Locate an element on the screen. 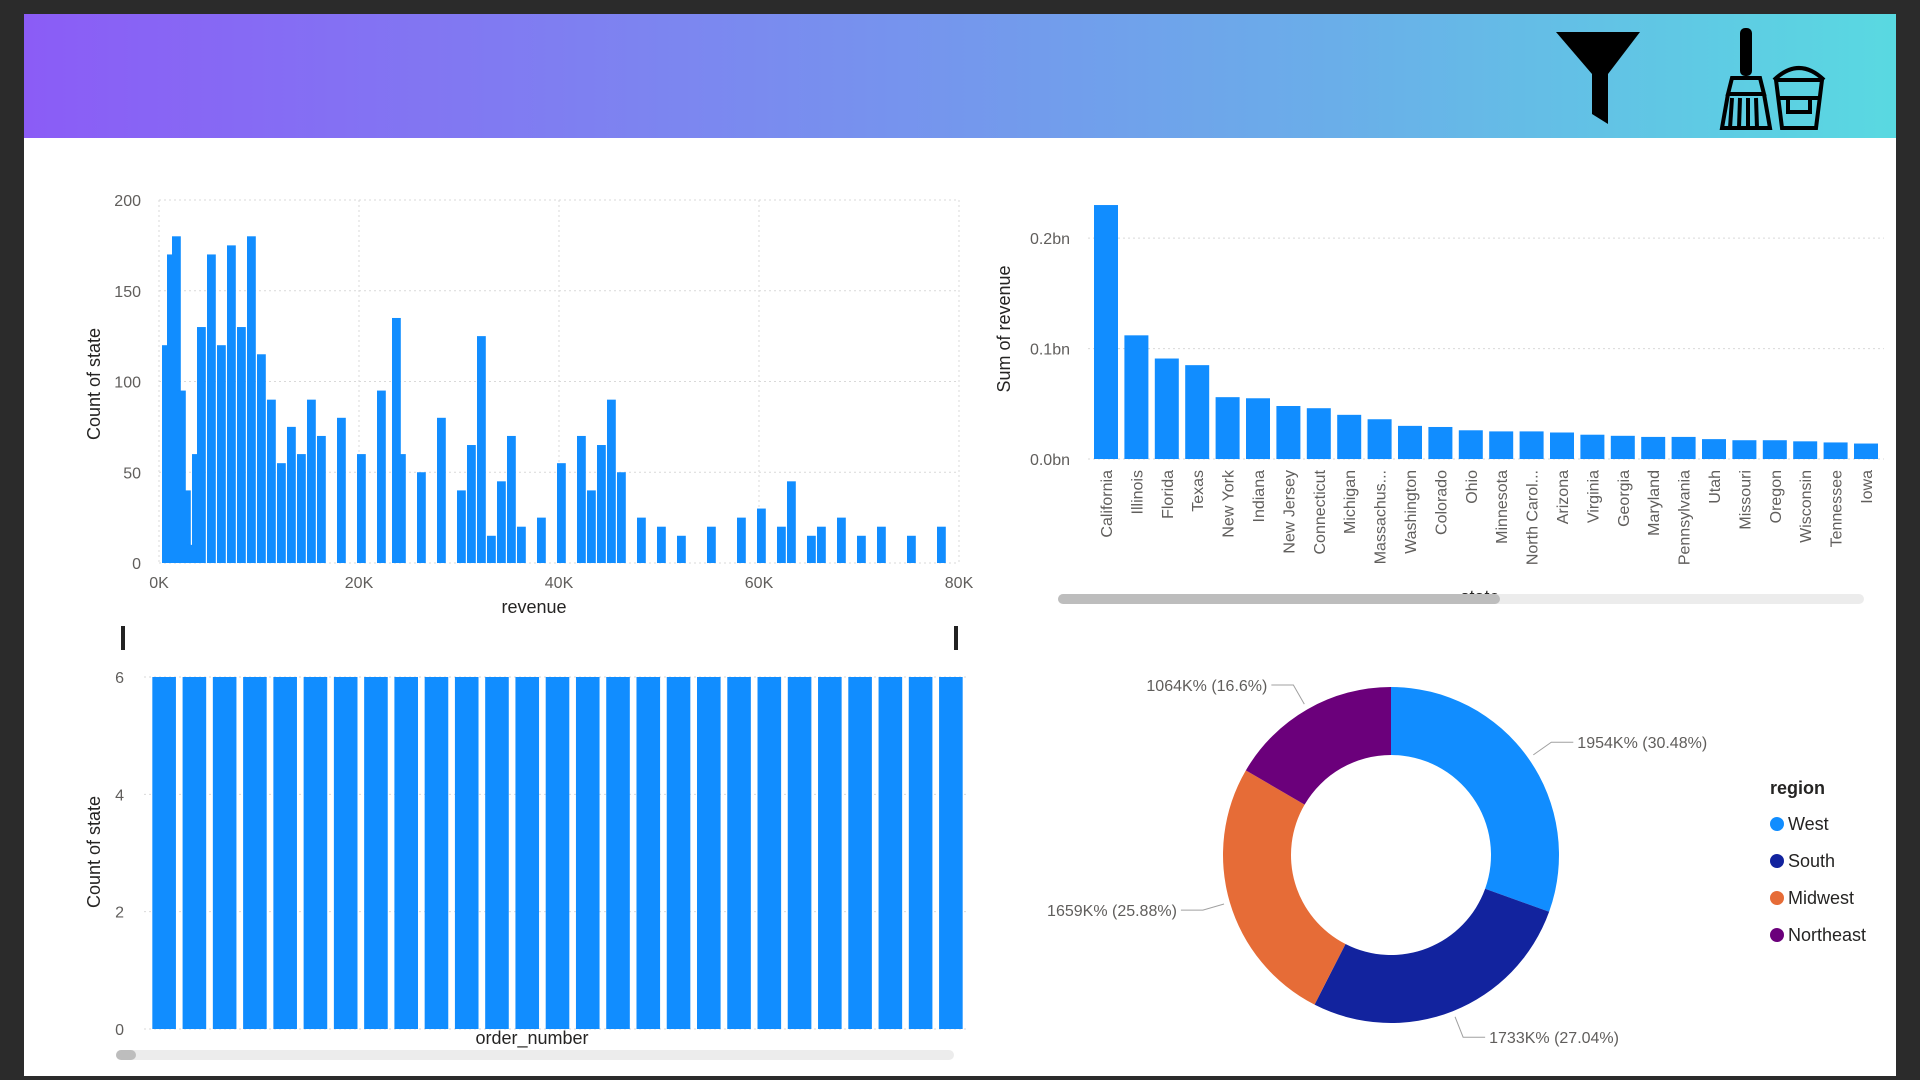 The width and height of the screenshot is (1920, 1080). order-chart-scroll-thumb is located at coordinates (126, 1055).